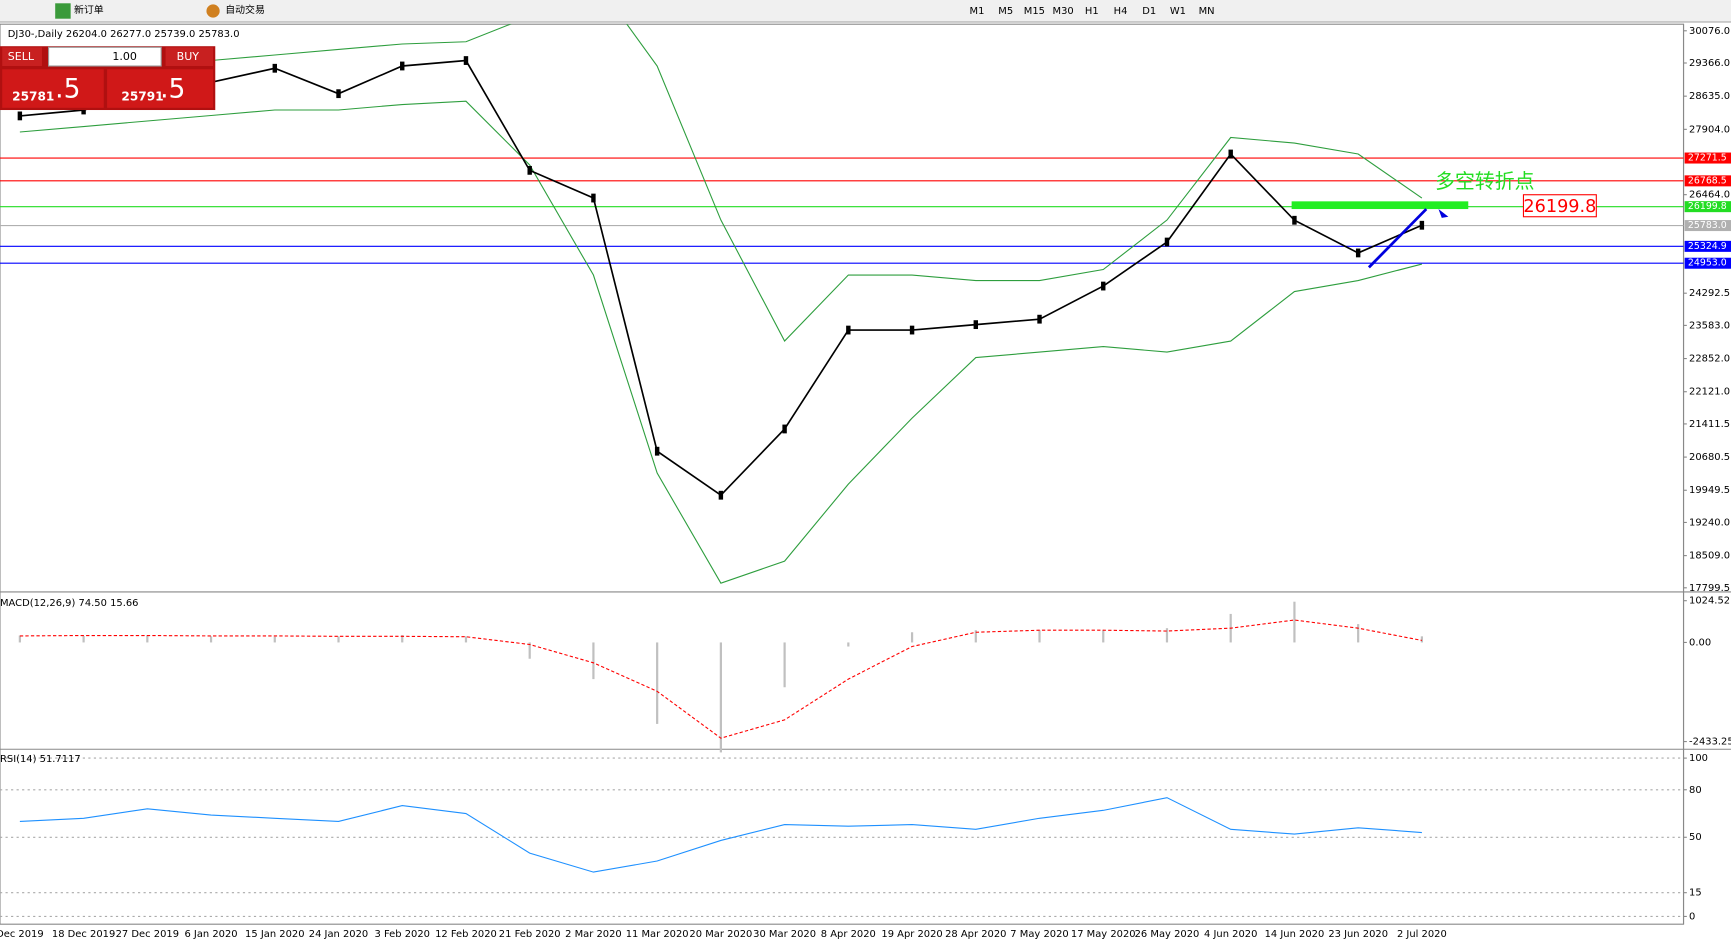 The image size is (1731, 948). I want to click on timeframe-button: M1, so click(977, 11).